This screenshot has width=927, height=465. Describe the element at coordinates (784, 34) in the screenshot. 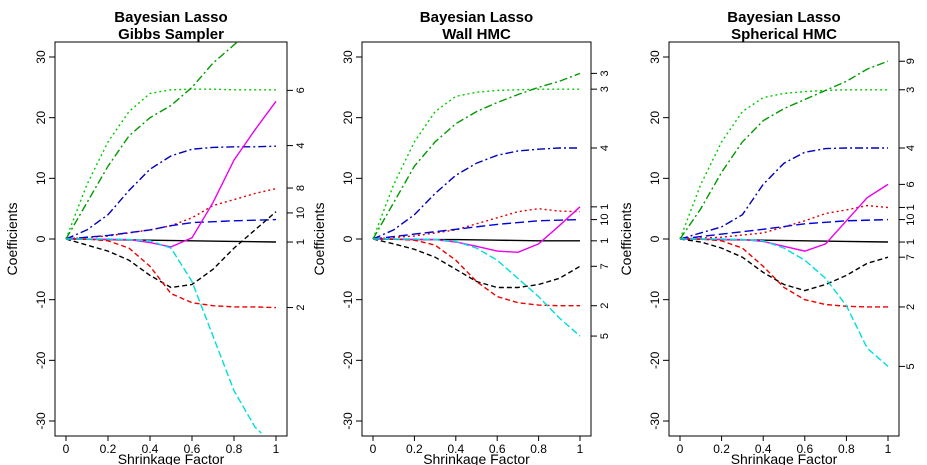

I see `chart-subtitle: Spherical HMC` at that location.